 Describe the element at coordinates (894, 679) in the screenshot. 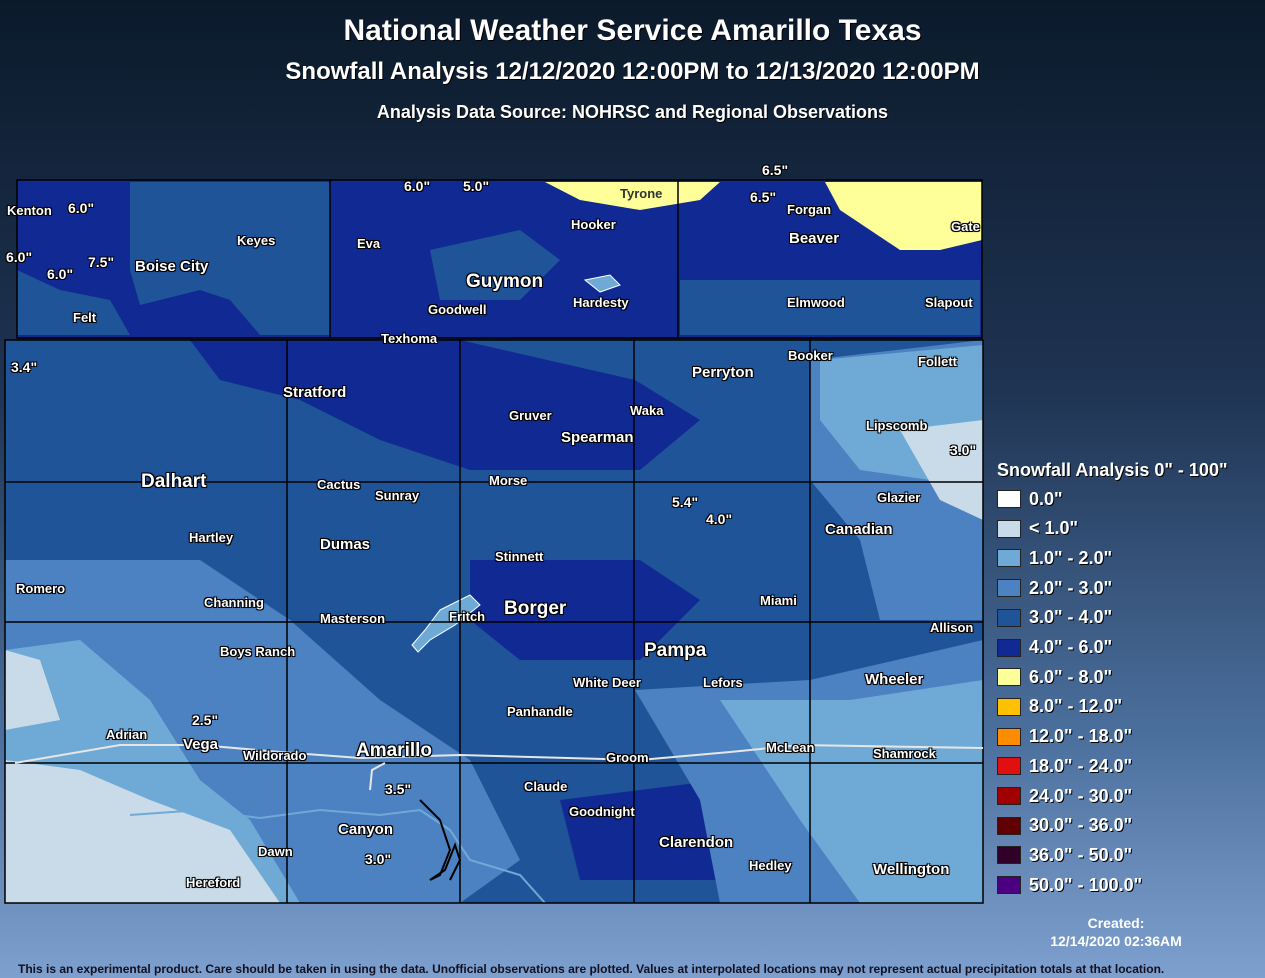

I see `city-label: Wheeler` at that location.